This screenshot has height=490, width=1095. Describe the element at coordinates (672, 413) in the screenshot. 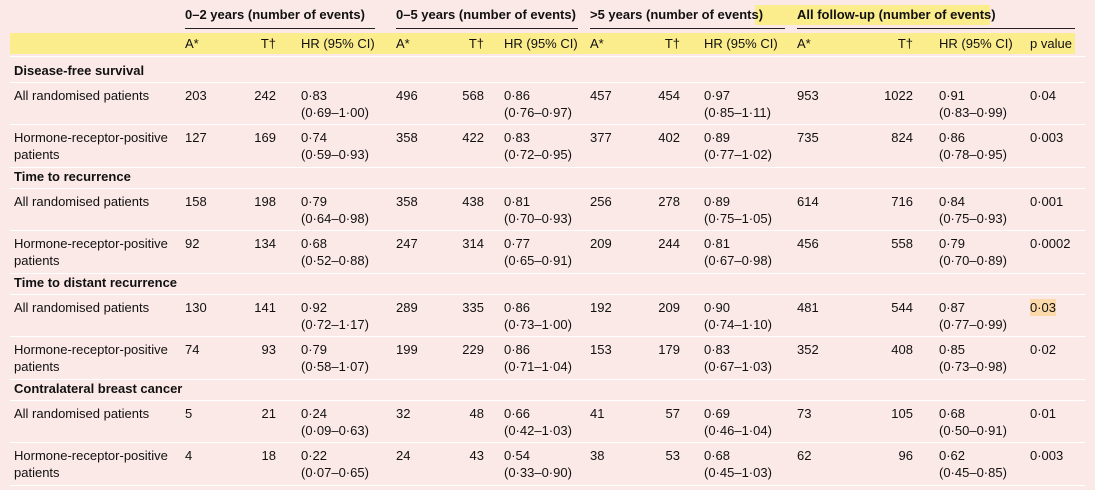

I see `cell-t: 57` at that location.